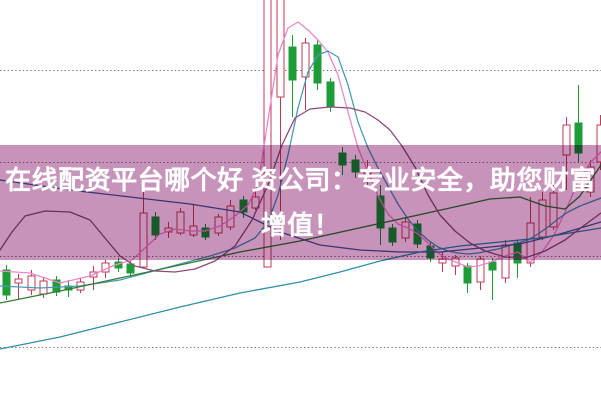  Describe the element at coordinates (300, 180) in the screenshot. I see `headline-line-1: 在线配资平台哪个好 资公司：专业安全，助您财富` at that location.